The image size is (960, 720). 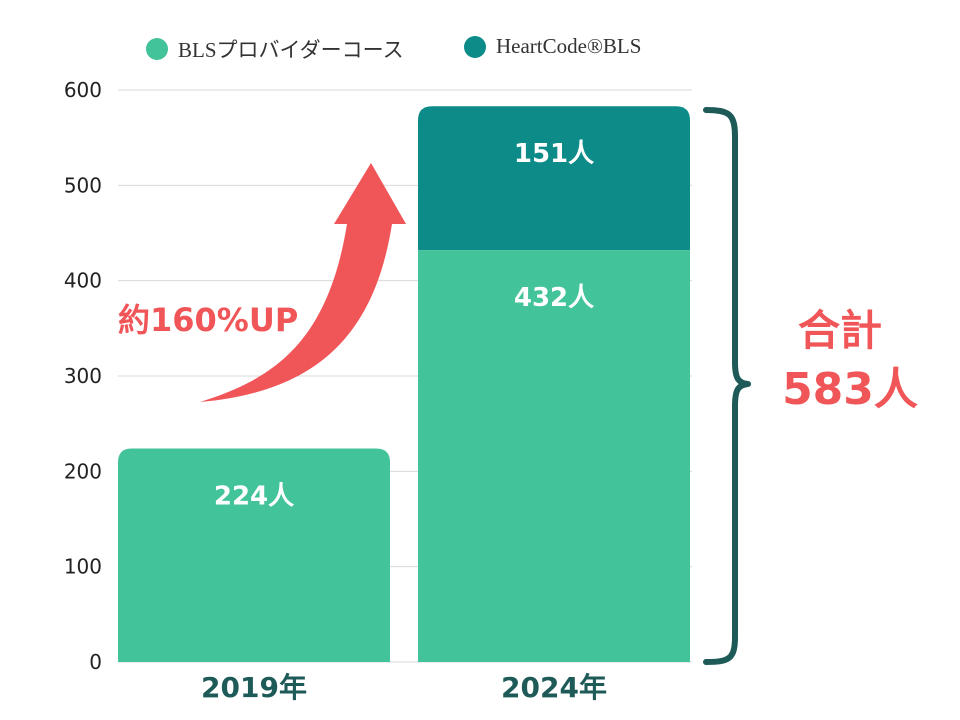 I want to click on y-tick-400: 400, so click(x=83, y=281).